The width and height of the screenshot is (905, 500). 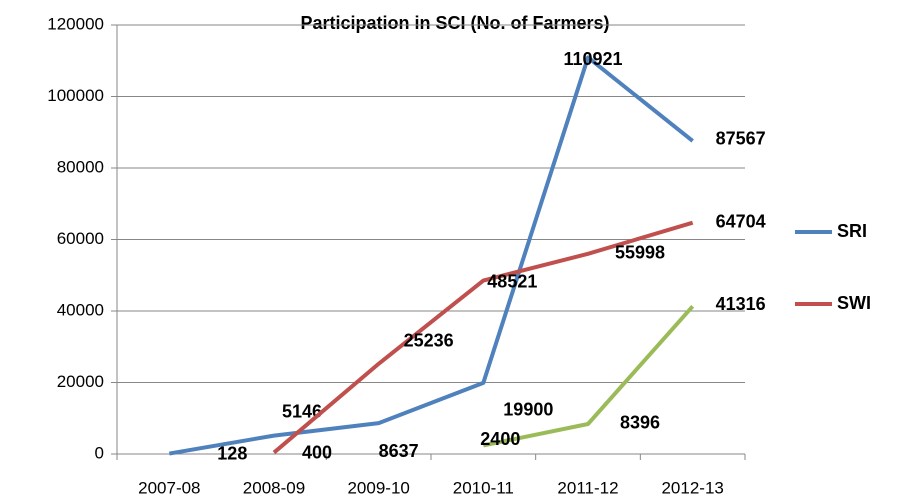 What do you see at coordinates (169, 487) in the screenshot?
I see `x-tick-label: 2007-08` at bounding box center [169, 487].